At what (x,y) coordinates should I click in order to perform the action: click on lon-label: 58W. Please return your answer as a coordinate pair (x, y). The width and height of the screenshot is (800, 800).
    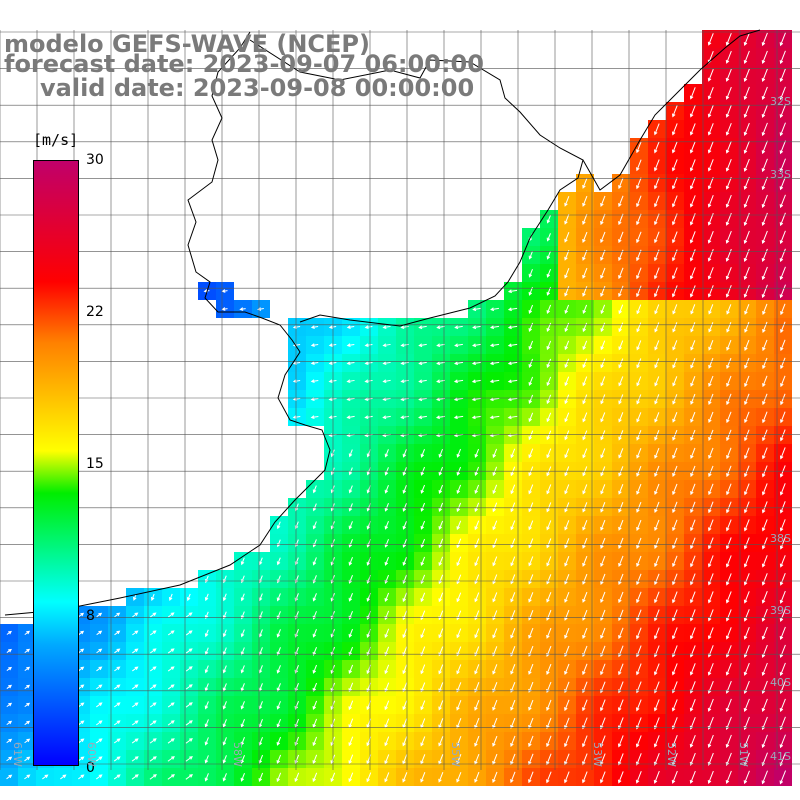
    Looking at the image, I should click on (237, 754).